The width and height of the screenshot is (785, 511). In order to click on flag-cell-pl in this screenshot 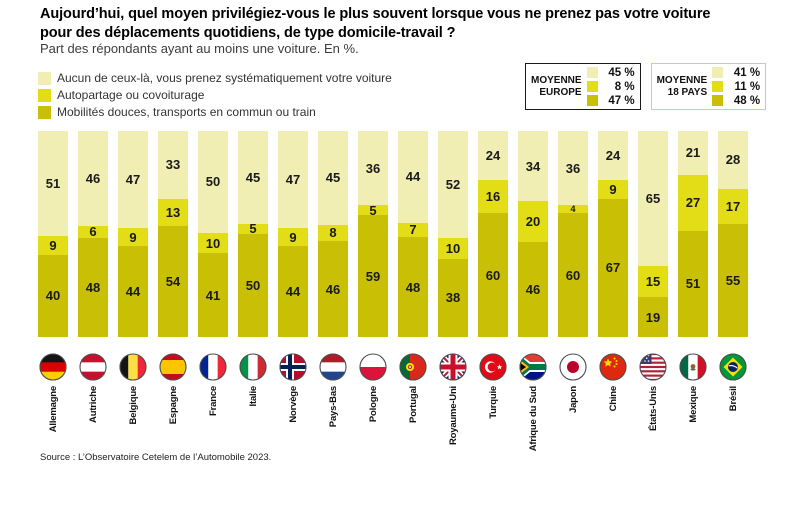, I will do `click(373, 367)`.